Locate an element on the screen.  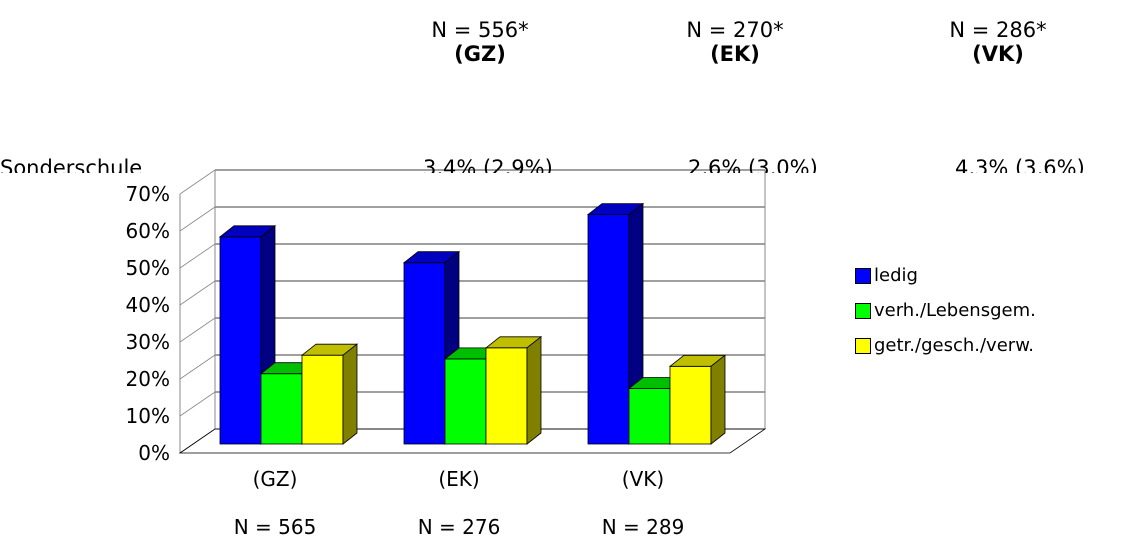
header-ek: N = 270* (EK) is located at coordinates (735, 42).